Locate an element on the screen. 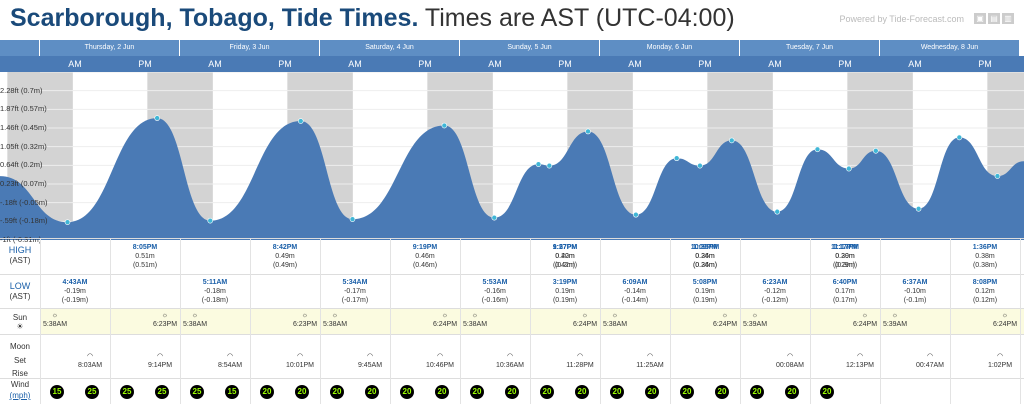 Image resolution: width=1024 pixels, height=405 pixels. high-tide-cell-value: 0.49m is located at coordinates (285, 256).